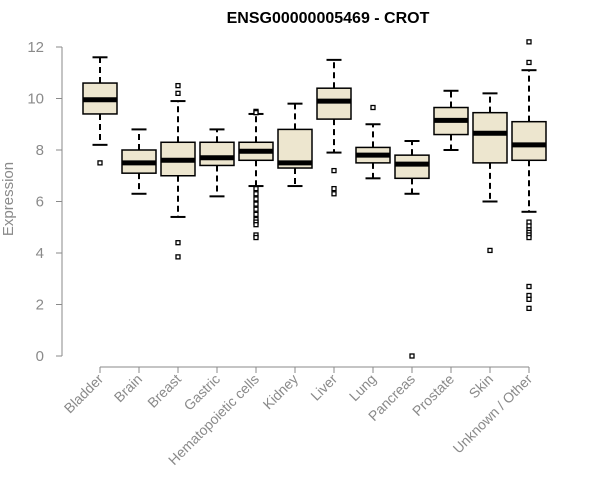 The height and width of the screenshot is (500, 600). What do you see at coordinates (295, 145) in the screenshot?
I see `box-kidney` at bounding box center [295, 145].